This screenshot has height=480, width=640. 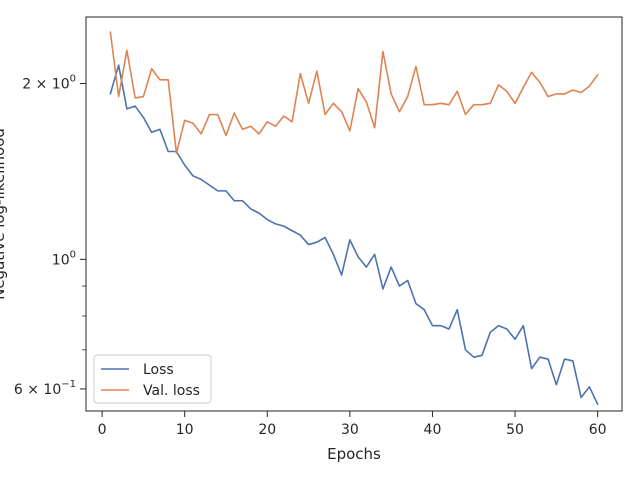 What do you see at coordinates (45, 388) in the screenshot?
I see `y-tick-label: 6 × 10⁻¹` at bounding box center [45, 388].